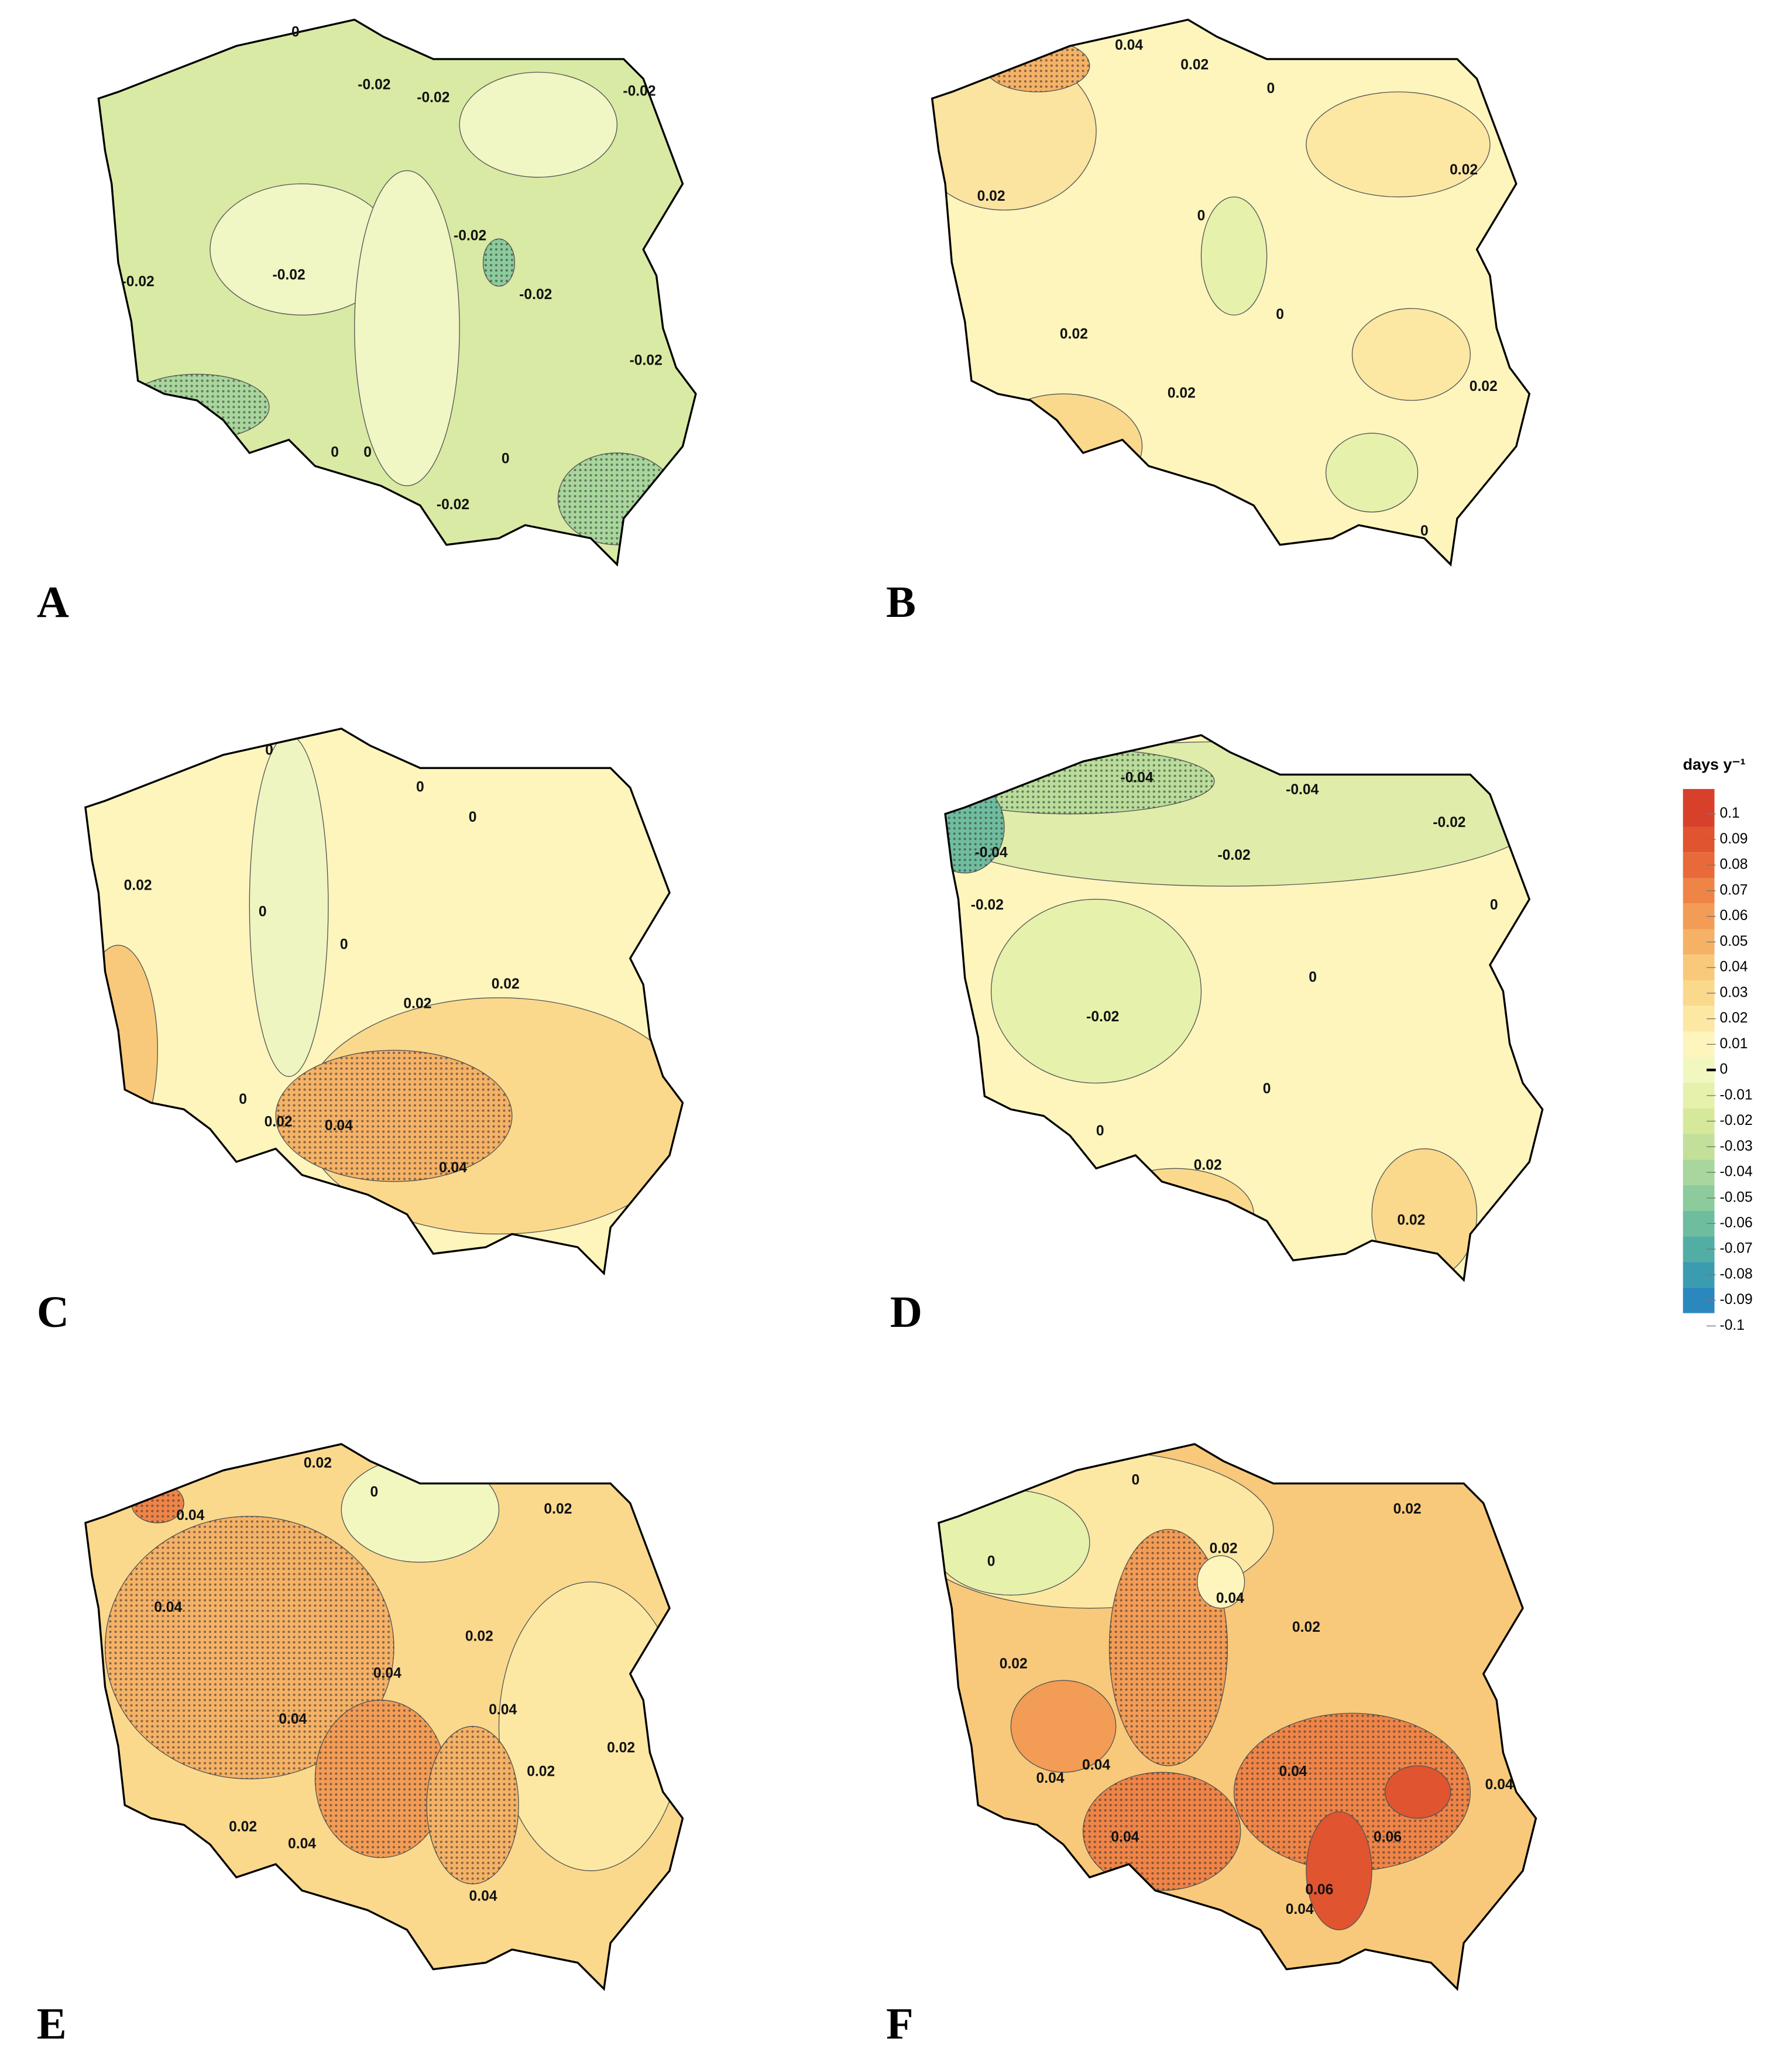 The width and height of the screenshot is (1792, 2069). I want to click on legend-tick-label: 0.04, so click(1733, 967).